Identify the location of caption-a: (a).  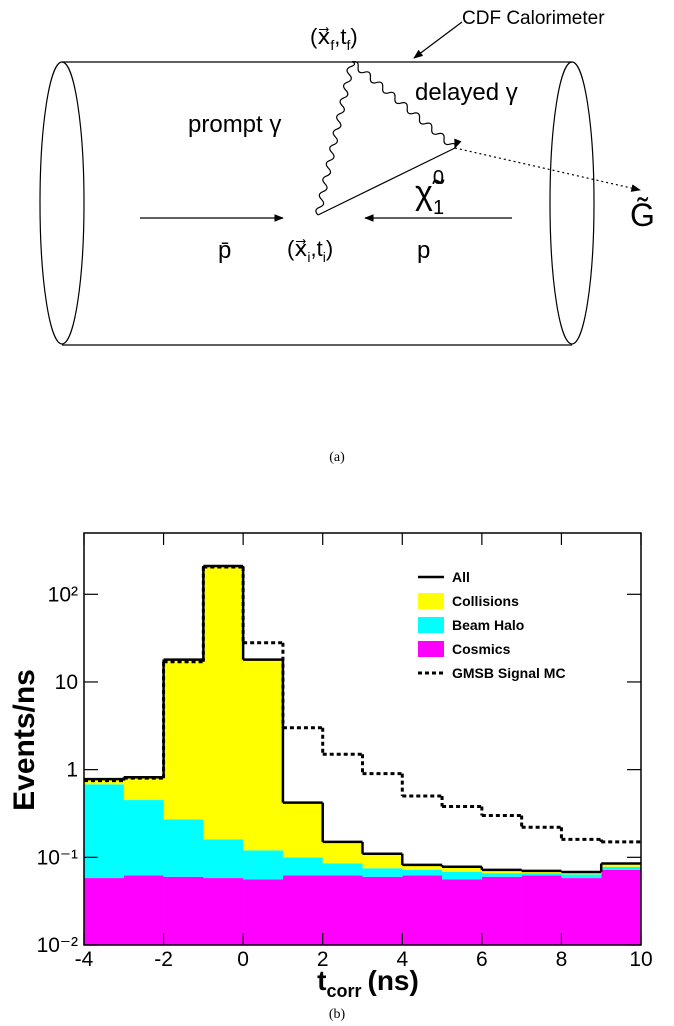
(337, 457).